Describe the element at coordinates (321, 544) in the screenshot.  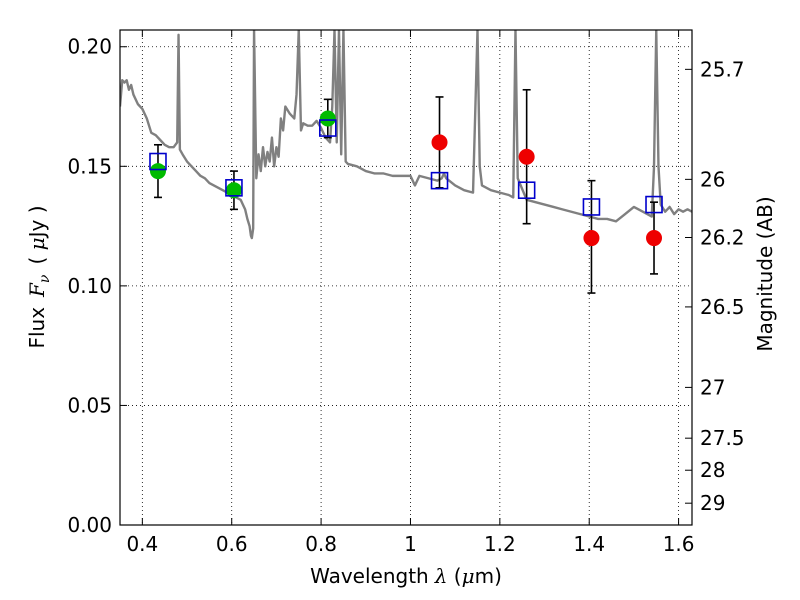
I see `x-tick-label: 0.8` at that location.